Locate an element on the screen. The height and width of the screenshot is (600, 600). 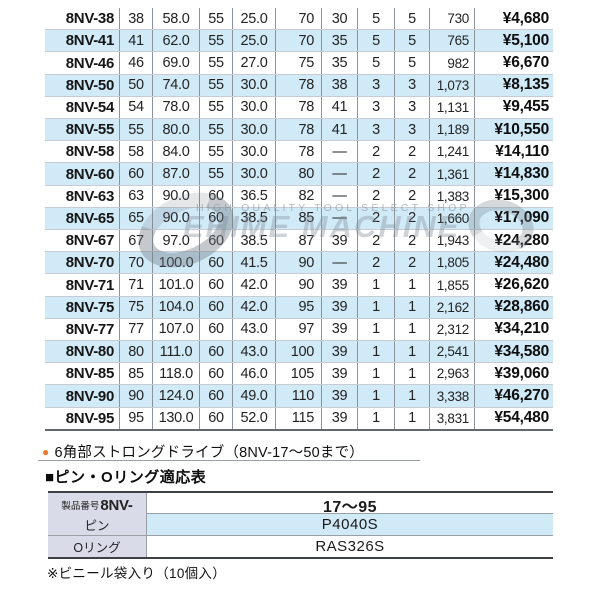
price-cell: ¥8,135 is located at coordinates (525, 85).